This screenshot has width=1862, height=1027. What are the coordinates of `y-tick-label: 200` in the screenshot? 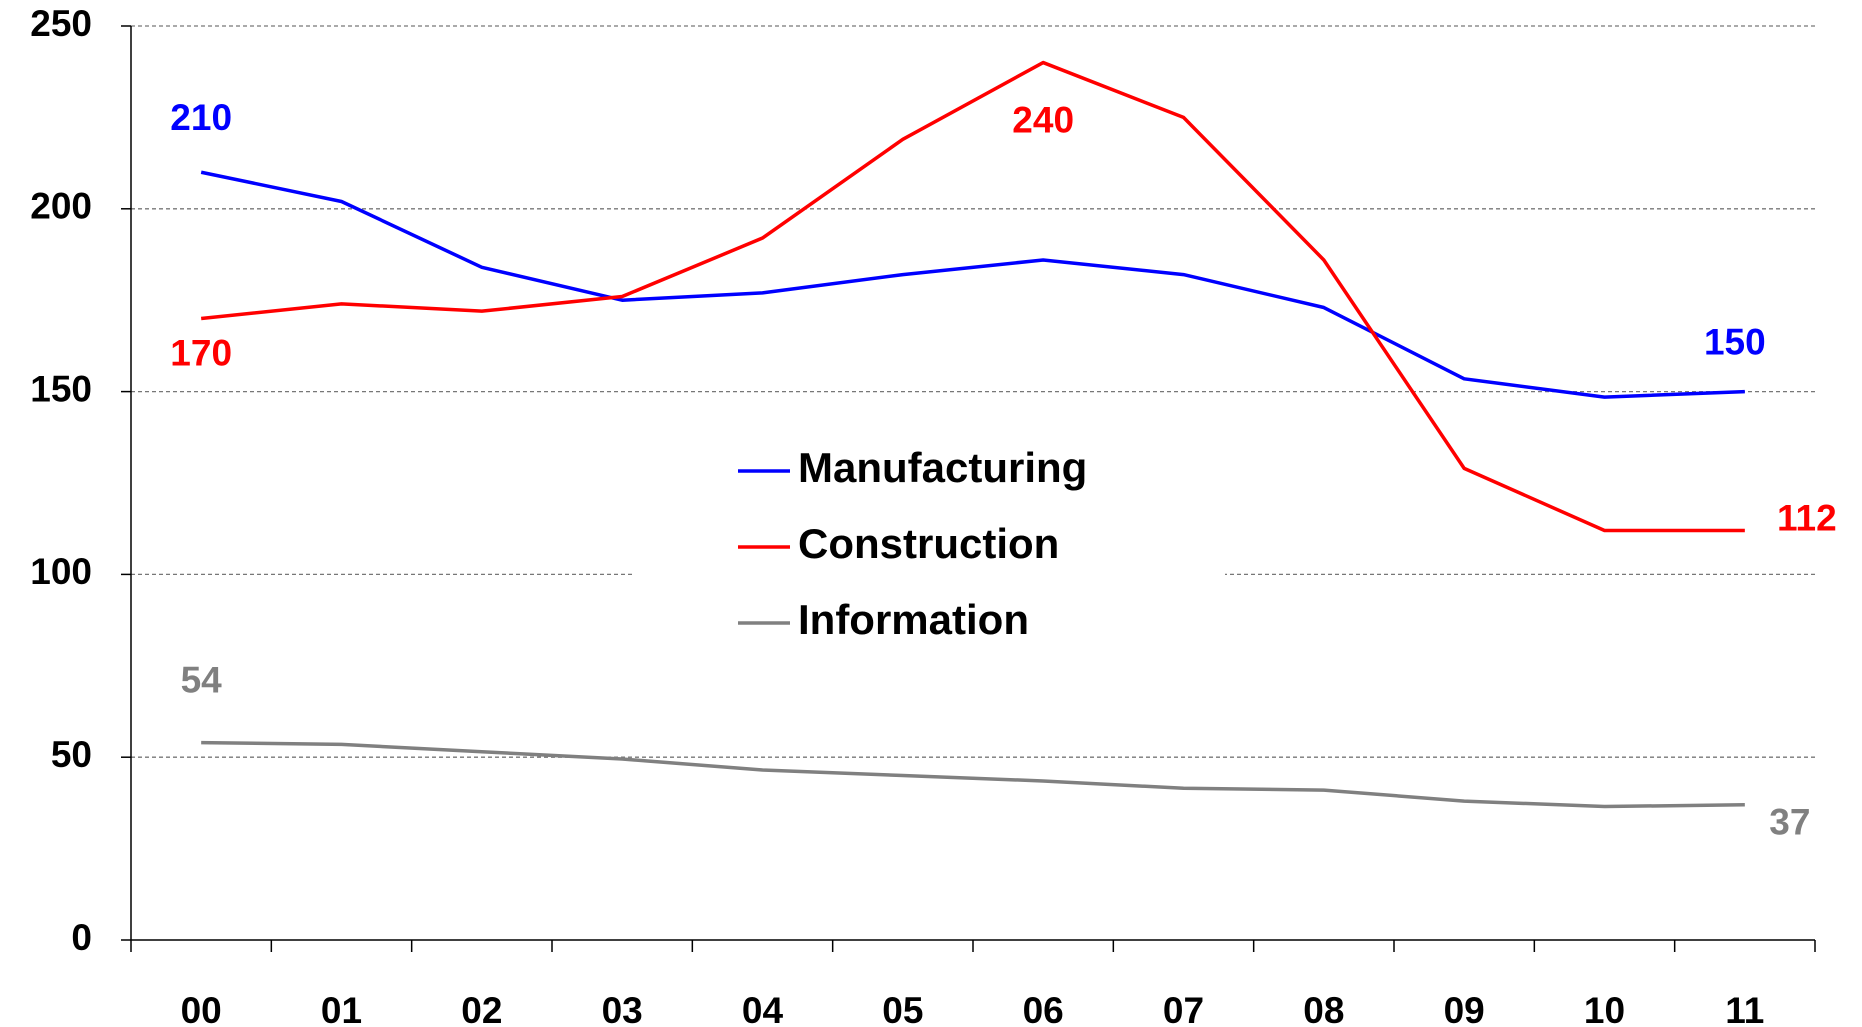 It's located at (61, 206).